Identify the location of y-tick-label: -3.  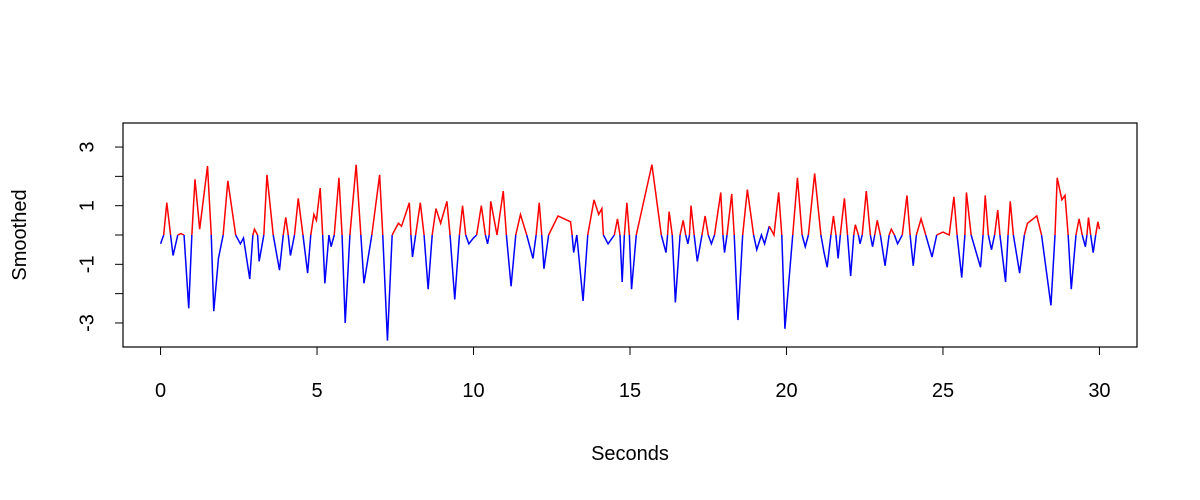
(87, 323).